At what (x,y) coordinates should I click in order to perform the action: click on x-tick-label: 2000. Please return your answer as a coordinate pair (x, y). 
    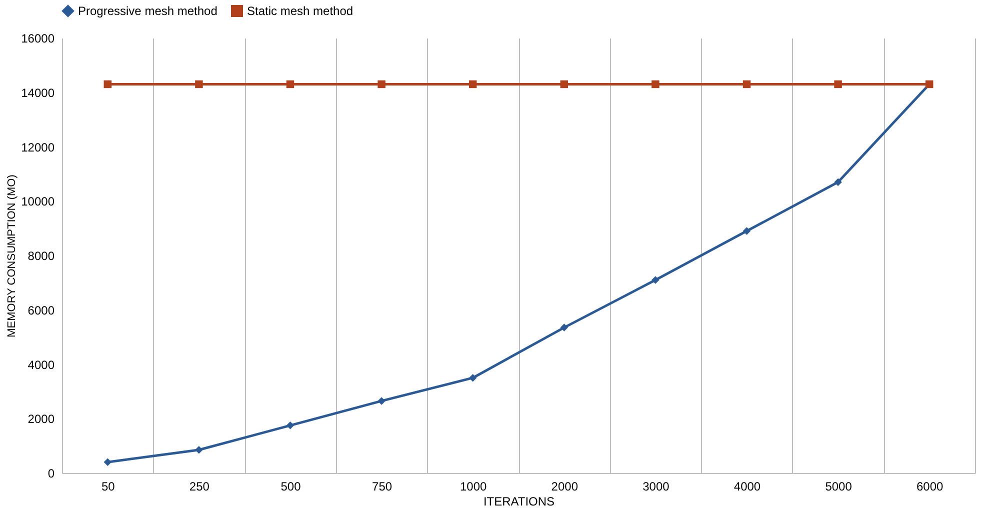
    Looking at the image, I should click on (564, 487).